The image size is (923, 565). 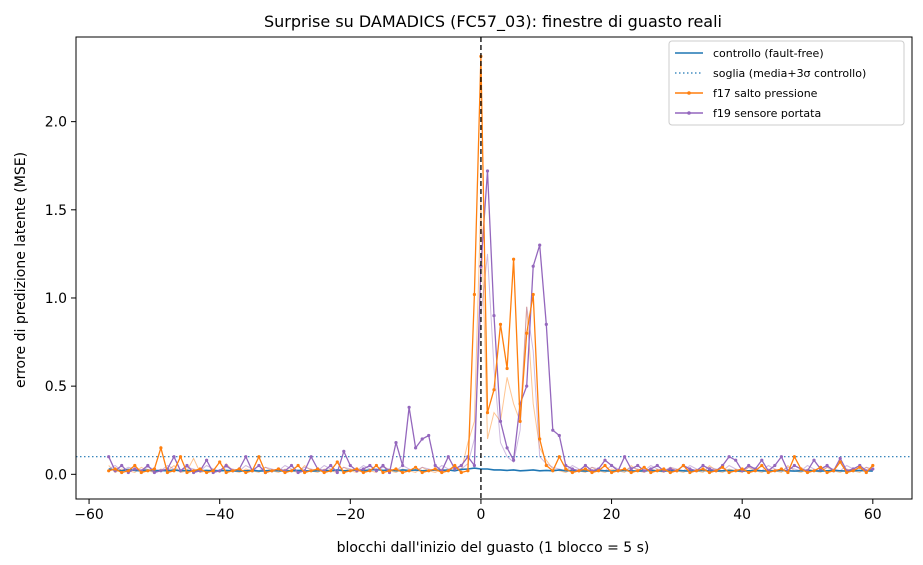 I want to click on y-tick-label: 2.0, so click(x=56, y=123).